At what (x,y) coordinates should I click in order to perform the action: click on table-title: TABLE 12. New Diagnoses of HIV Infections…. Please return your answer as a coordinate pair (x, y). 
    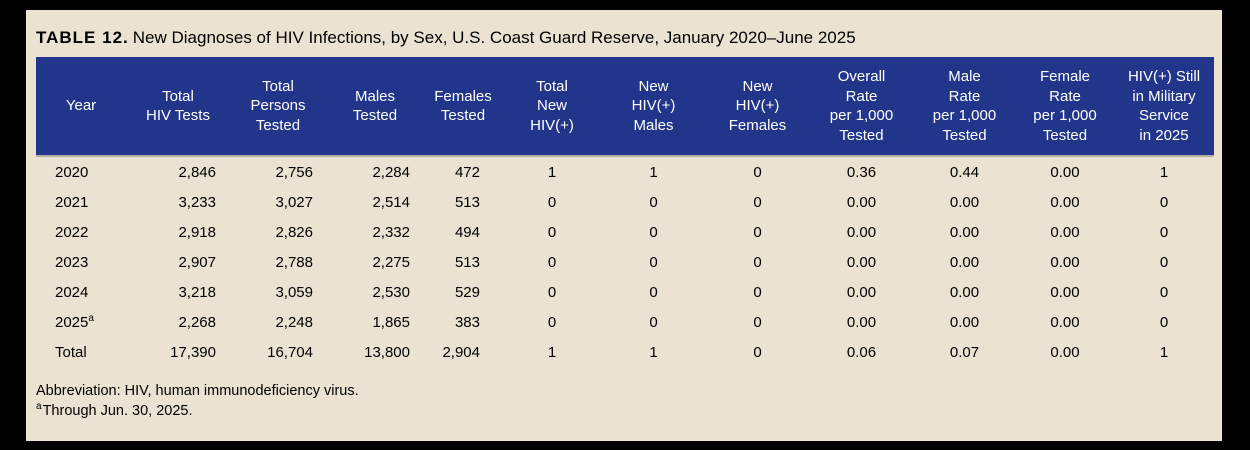
    Looking at the image, I should click on (624, 29).